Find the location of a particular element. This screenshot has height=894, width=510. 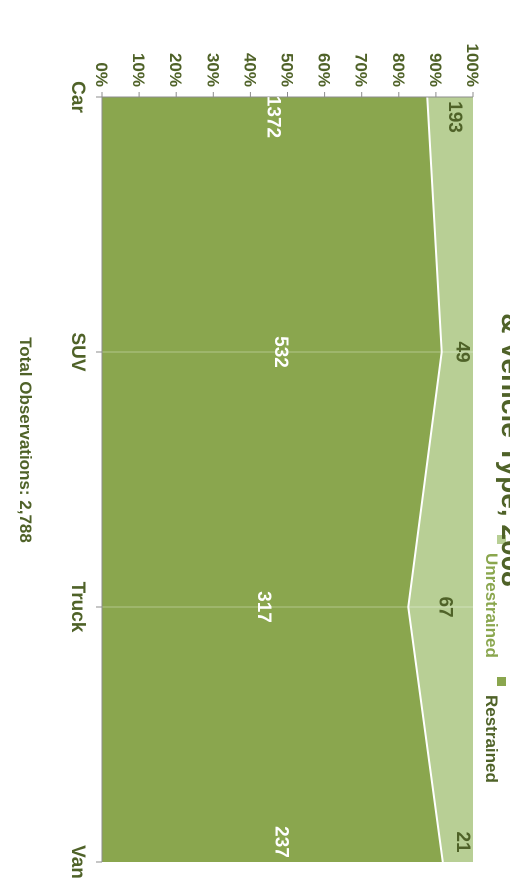

data-label-restrained: 532 is located at coordinates (280, 352).